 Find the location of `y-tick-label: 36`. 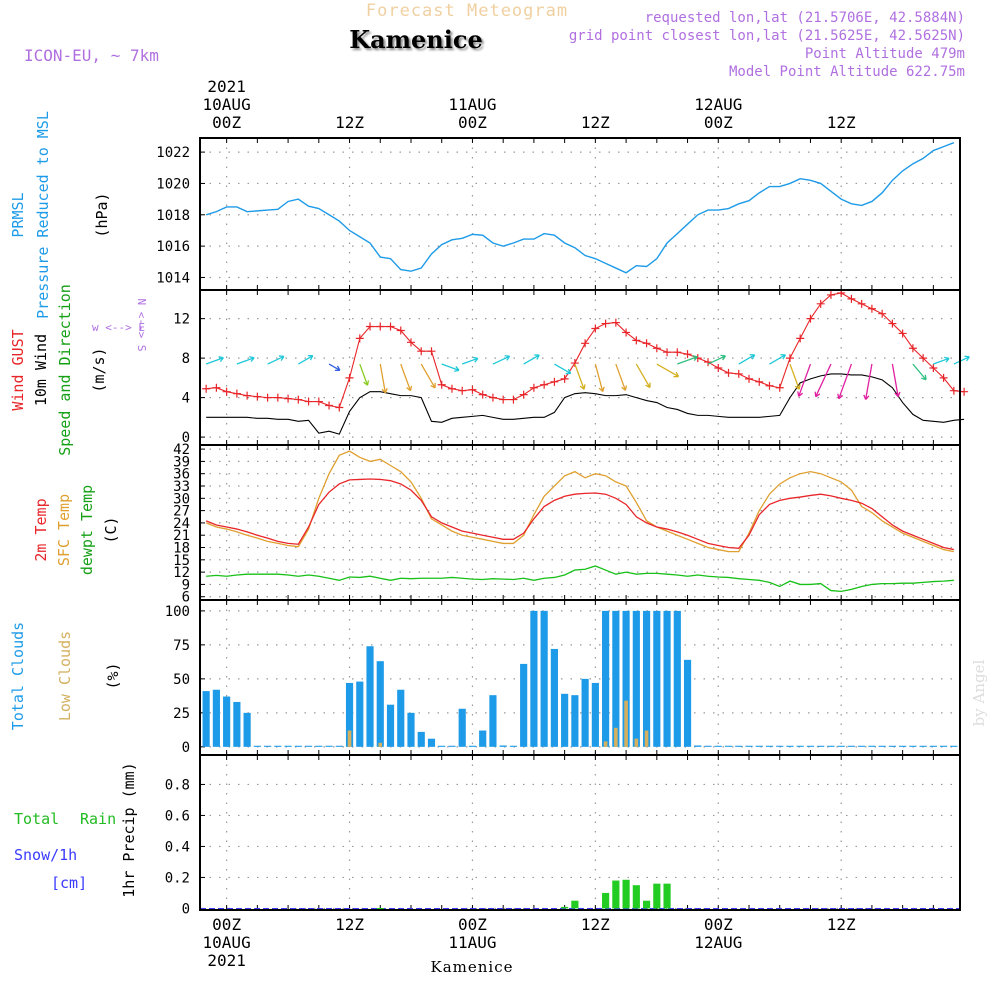

y-tick-label: 36 is located at coordinates (181, 475).